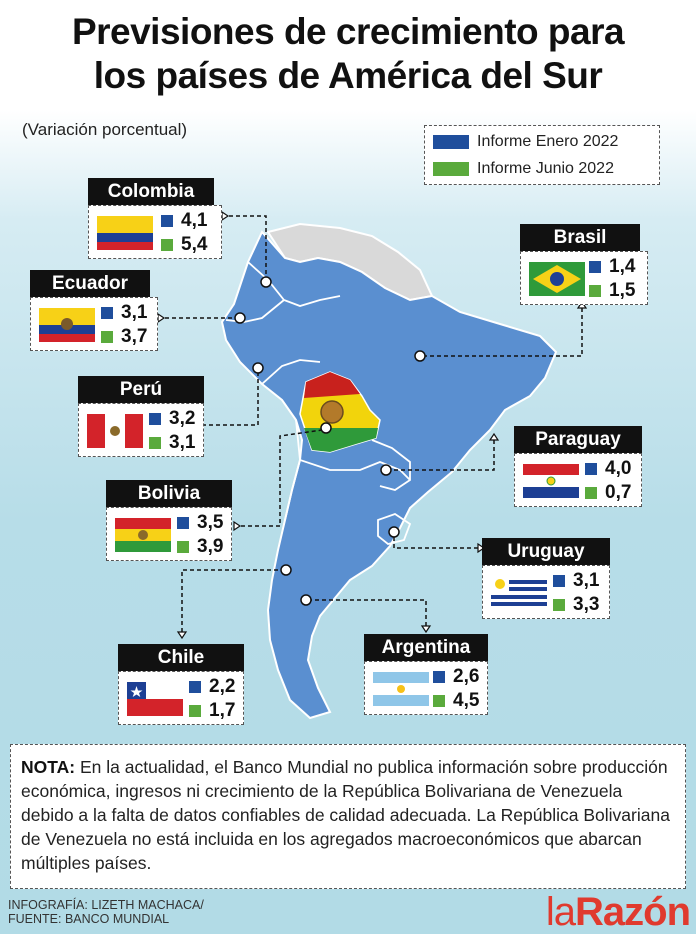  I want to click on value-junio: 3,1, so click(182, 442).